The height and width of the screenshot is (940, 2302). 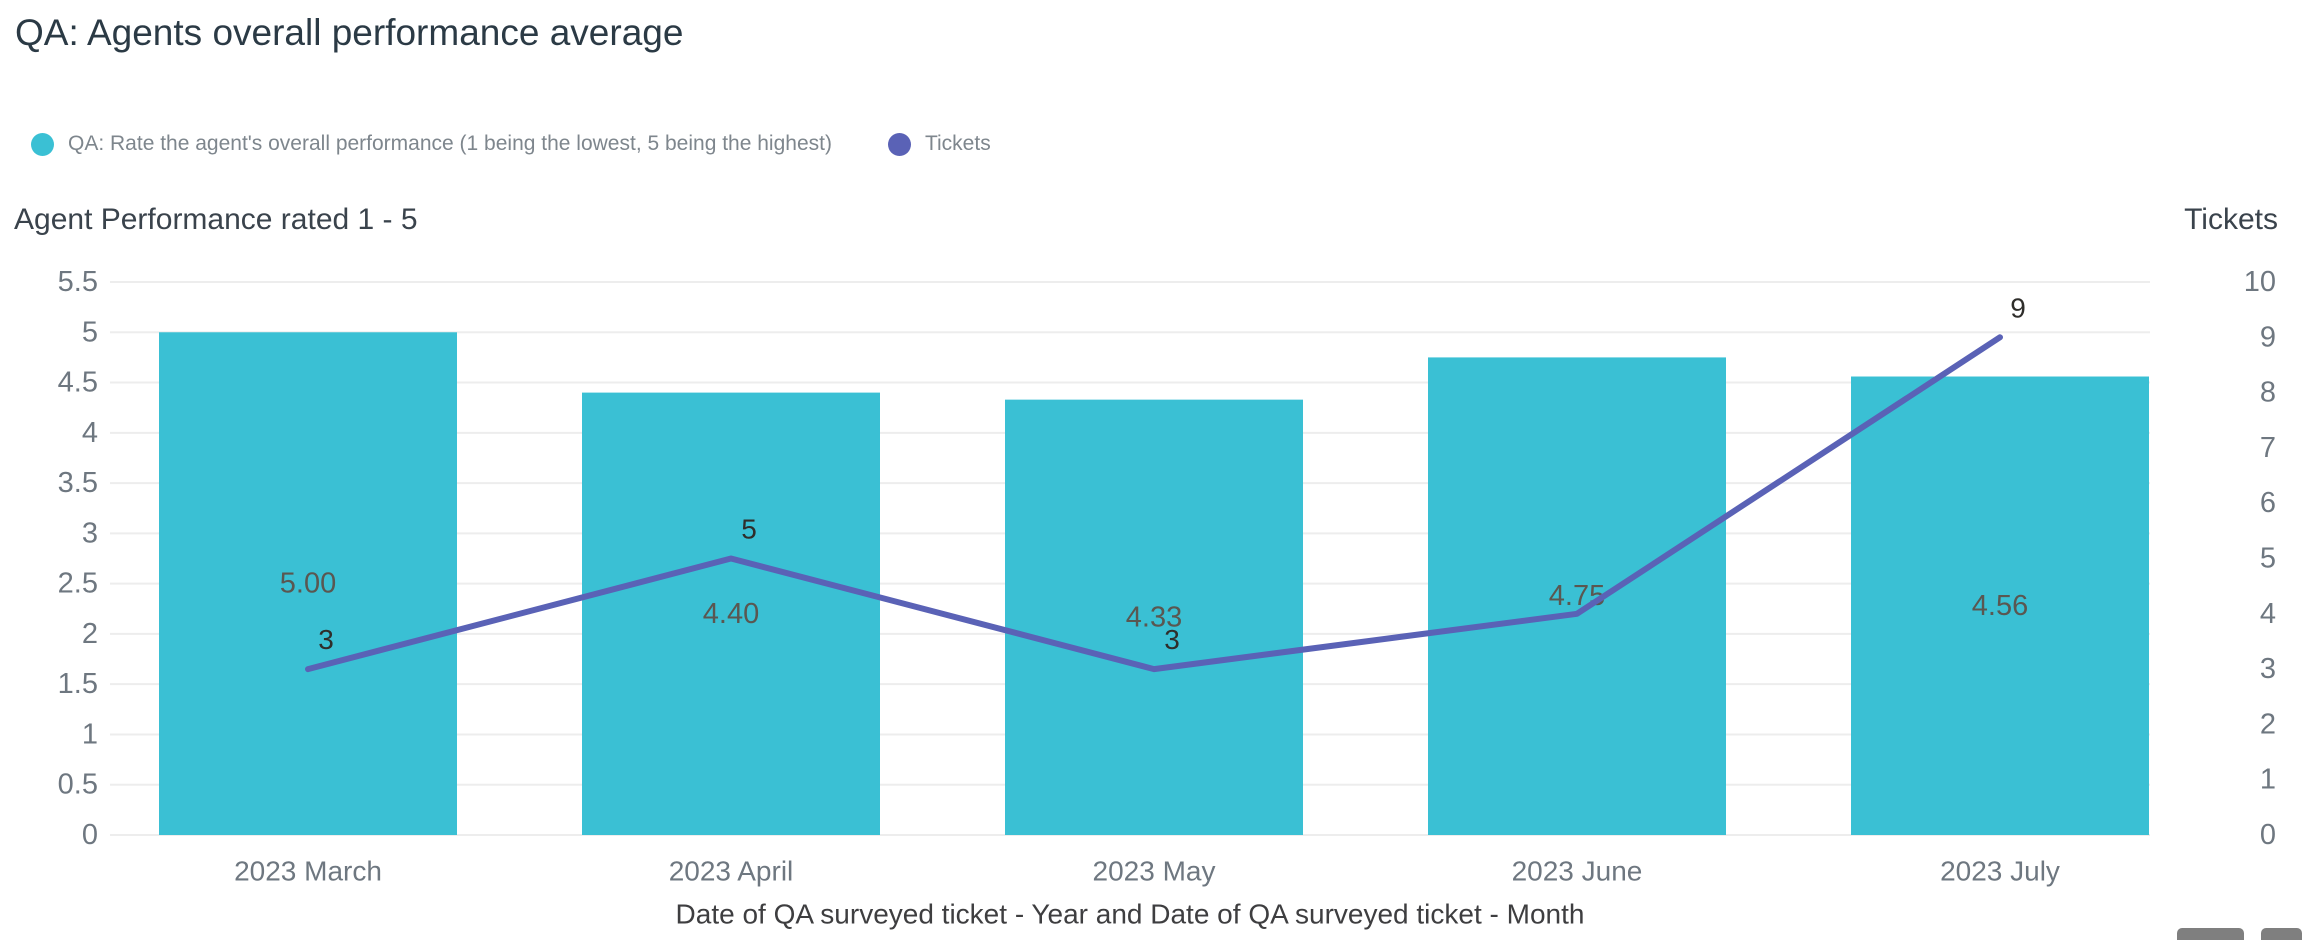 What do you see at coordinates (957, 143) in the screenshot?
I see `legend-label-tickets: Tickets` at bounding box center [957, 143].